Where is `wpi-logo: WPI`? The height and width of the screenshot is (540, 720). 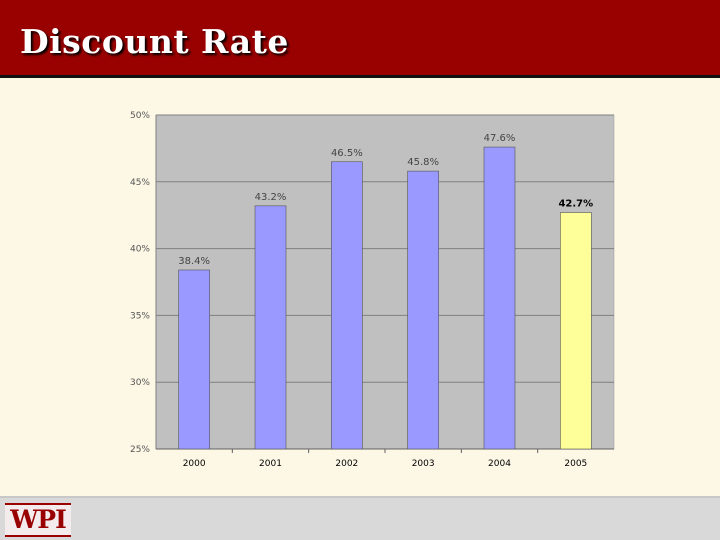
wpi-logo: WPI is located at coordinates (38, 520).